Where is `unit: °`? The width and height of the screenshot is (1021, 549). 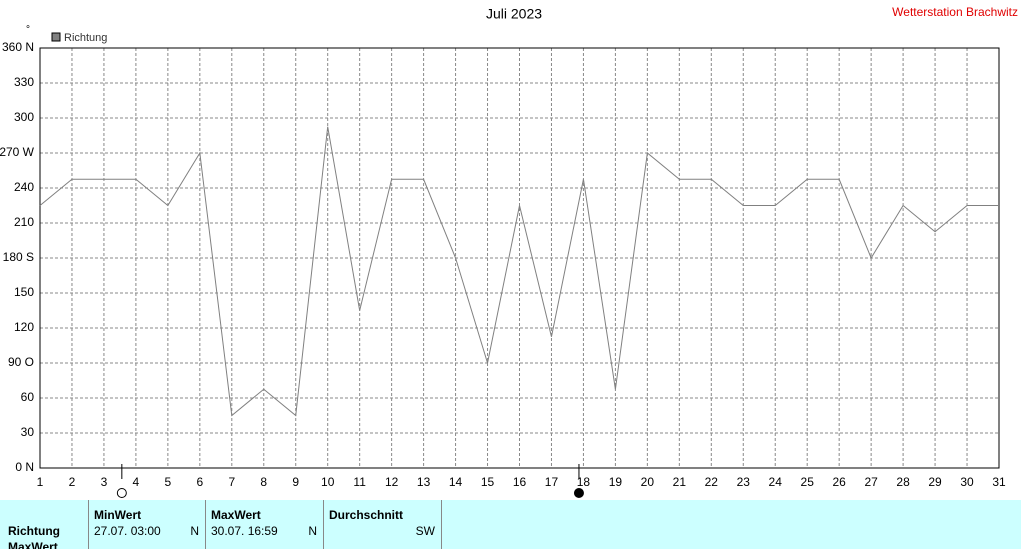 unit: ° is located at coordinates (28, 30).